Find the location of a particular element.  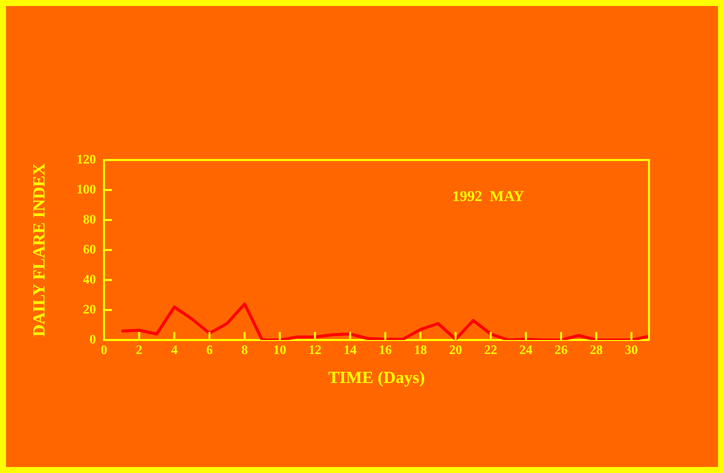

x-tick-label: 22 is located at coordinates (491, 350).